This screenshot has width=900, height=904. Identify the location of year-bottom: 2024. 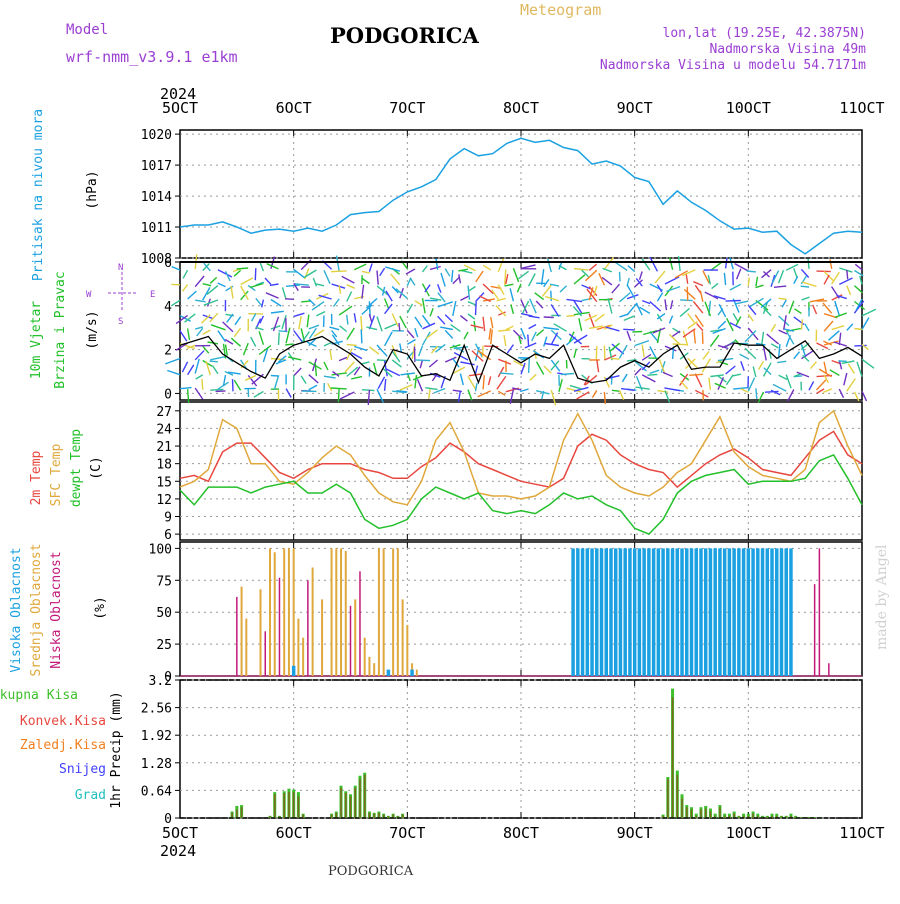
(178, 851).